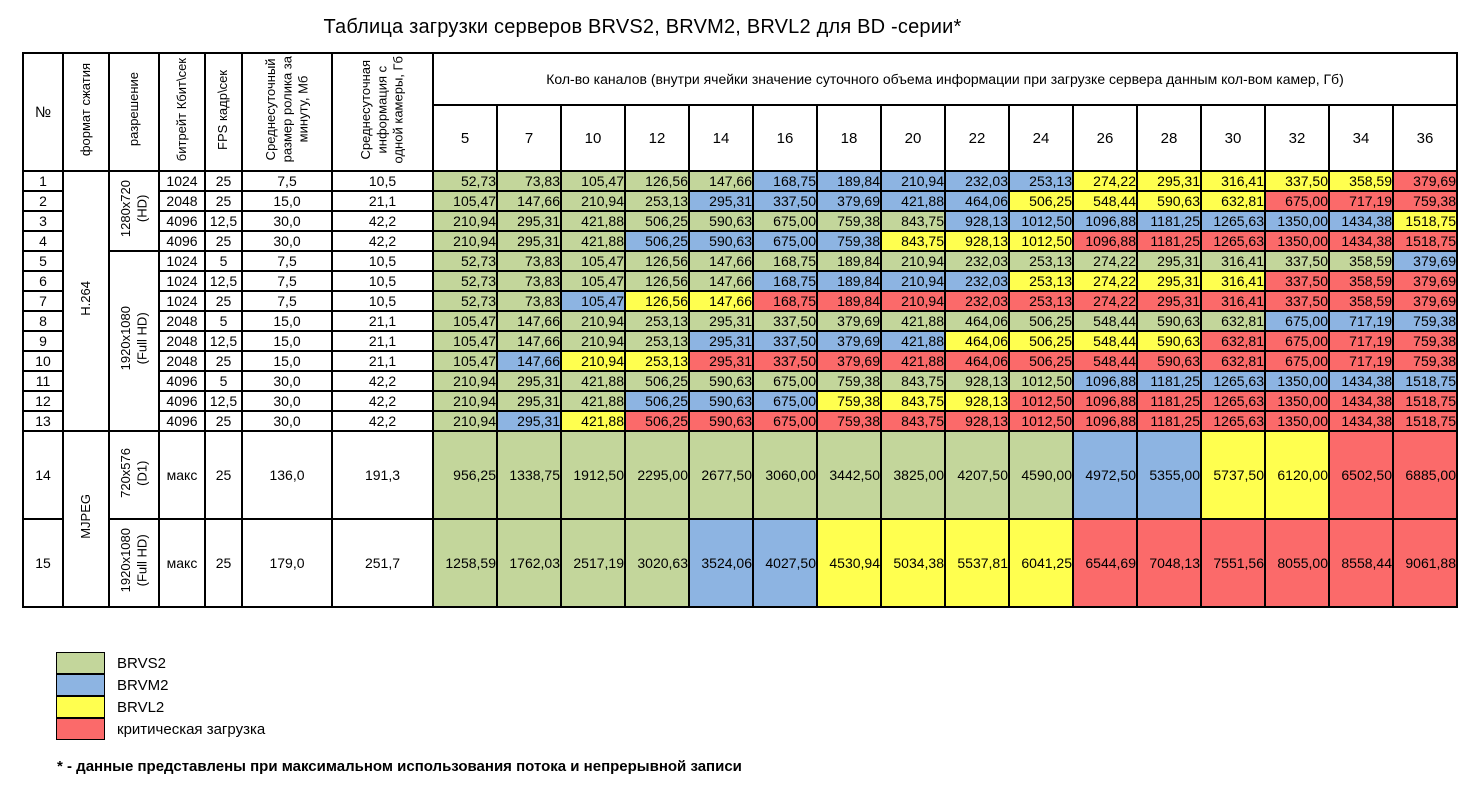  What do you see at coordinates (977, 361) in the screenshot?
I see `load-value-cell: 464,06` at bounding box center [977, 361].